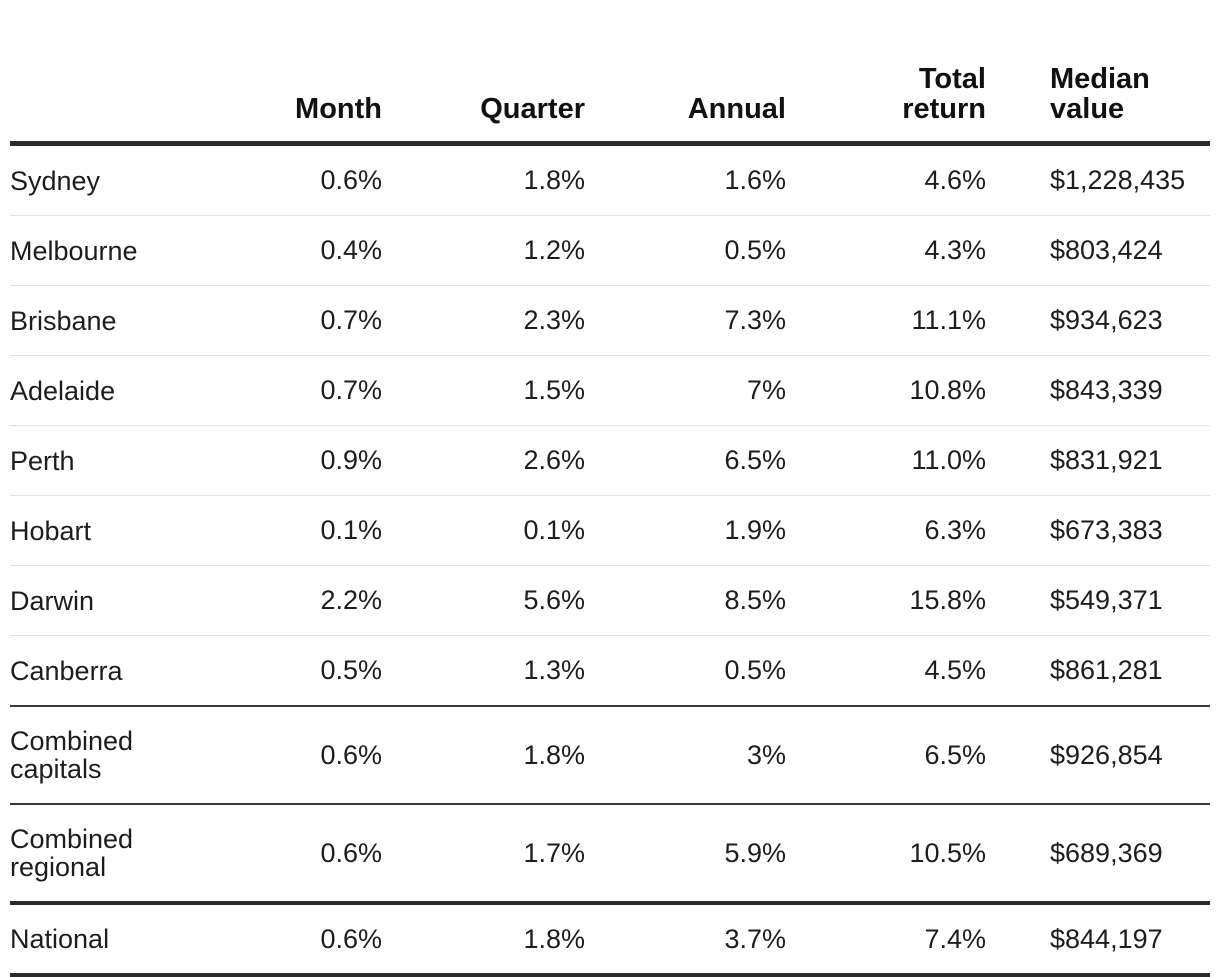 The height and width of the screenshot is (977, 1220). I want to click on table-row: Perth 0.9% 2.6% 6.5% 11.0% $831,921, so click(610, 460).